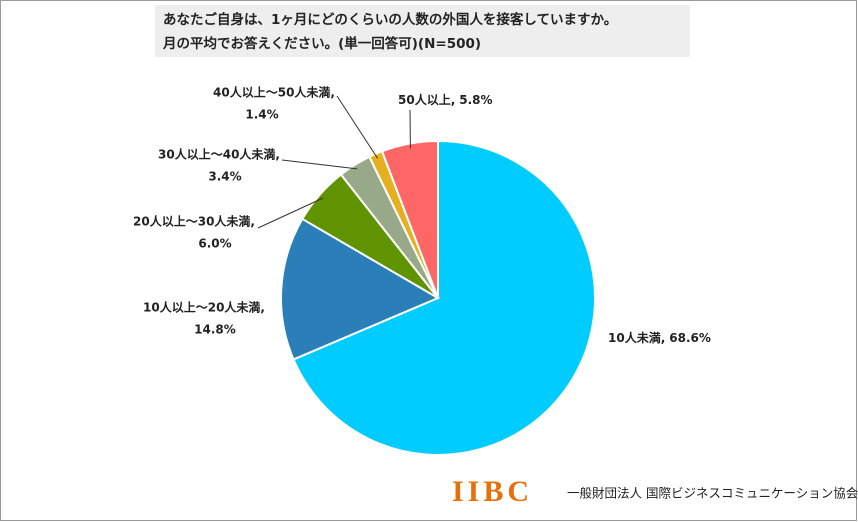 Image resolution: width=858 pixels, height=522 pixels. What do you see at coordinates (422, 31) in the screenshot?
I see `title-box` at bounding box center [422, 31].